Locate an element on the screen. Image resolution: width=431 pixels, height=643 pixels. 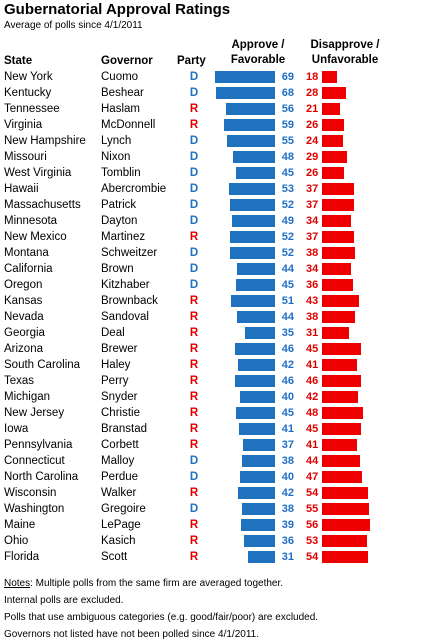
disapprove-value: 29 is located at coordinates (312, 157).